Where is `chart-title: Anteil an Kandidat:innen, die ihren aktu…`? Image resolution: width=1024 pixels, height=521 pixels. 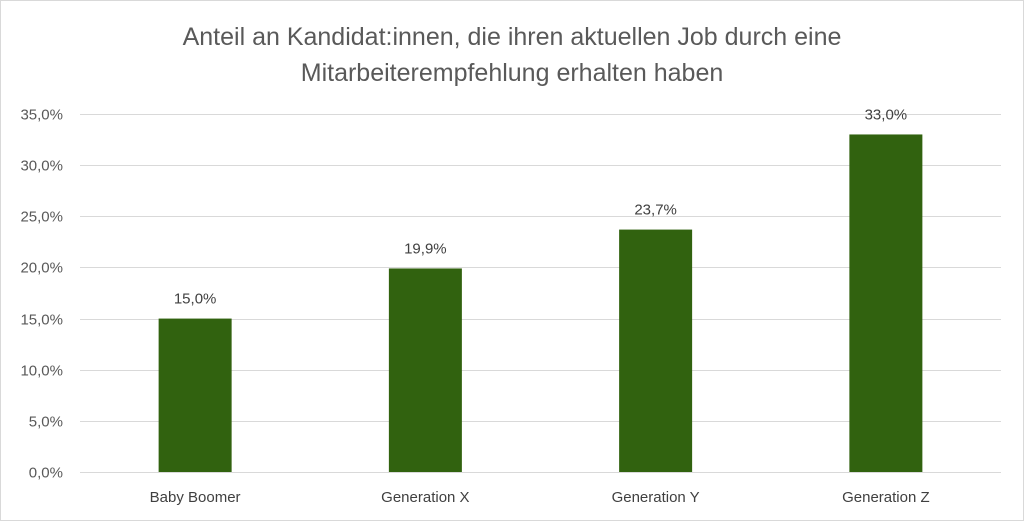 chart-title: Anteil an Kandidat:innen, die ihren aktu… is located at coordinates (512, 55).